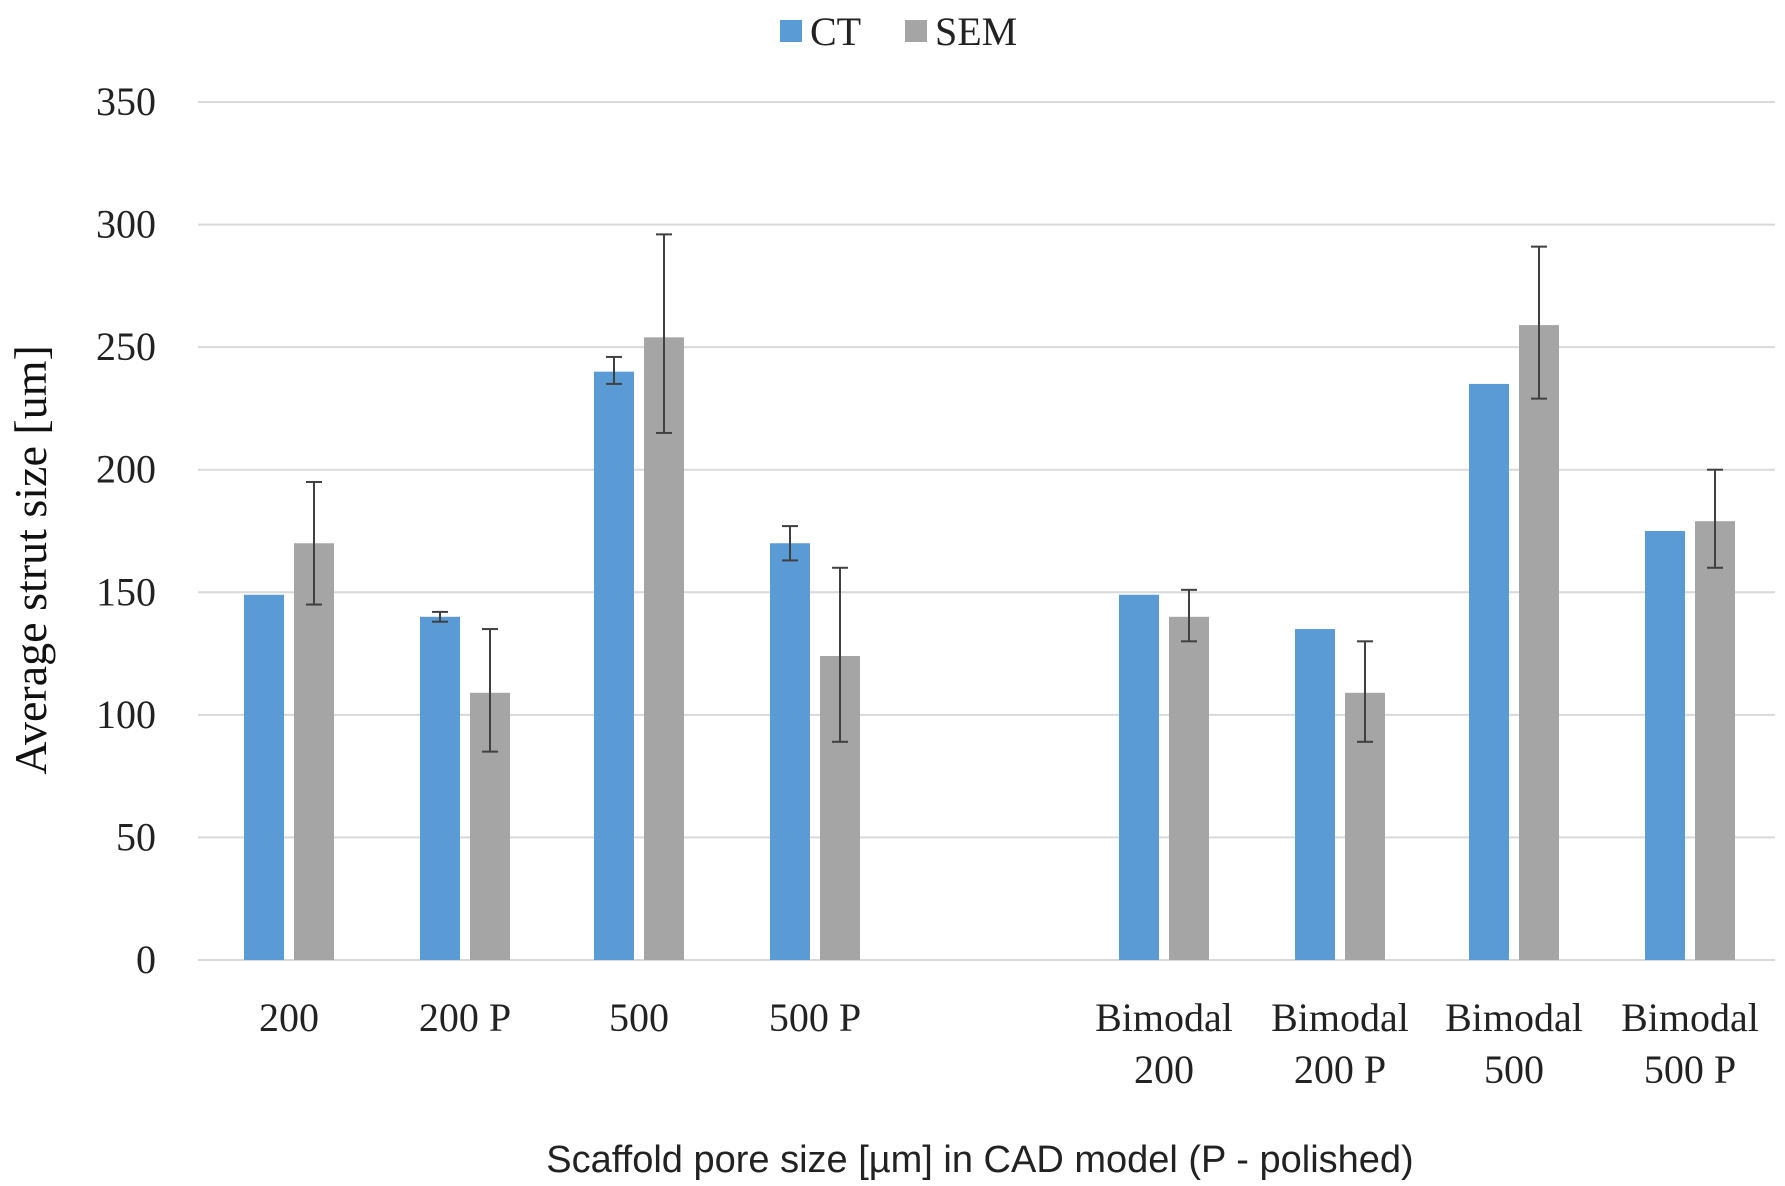 The height and width of the screenshot is (1186, 1785). What do you see at coordinates (835, 31) in the screenshot?
I see `legend-label-ct: CT` at bounding box center [835, 31].